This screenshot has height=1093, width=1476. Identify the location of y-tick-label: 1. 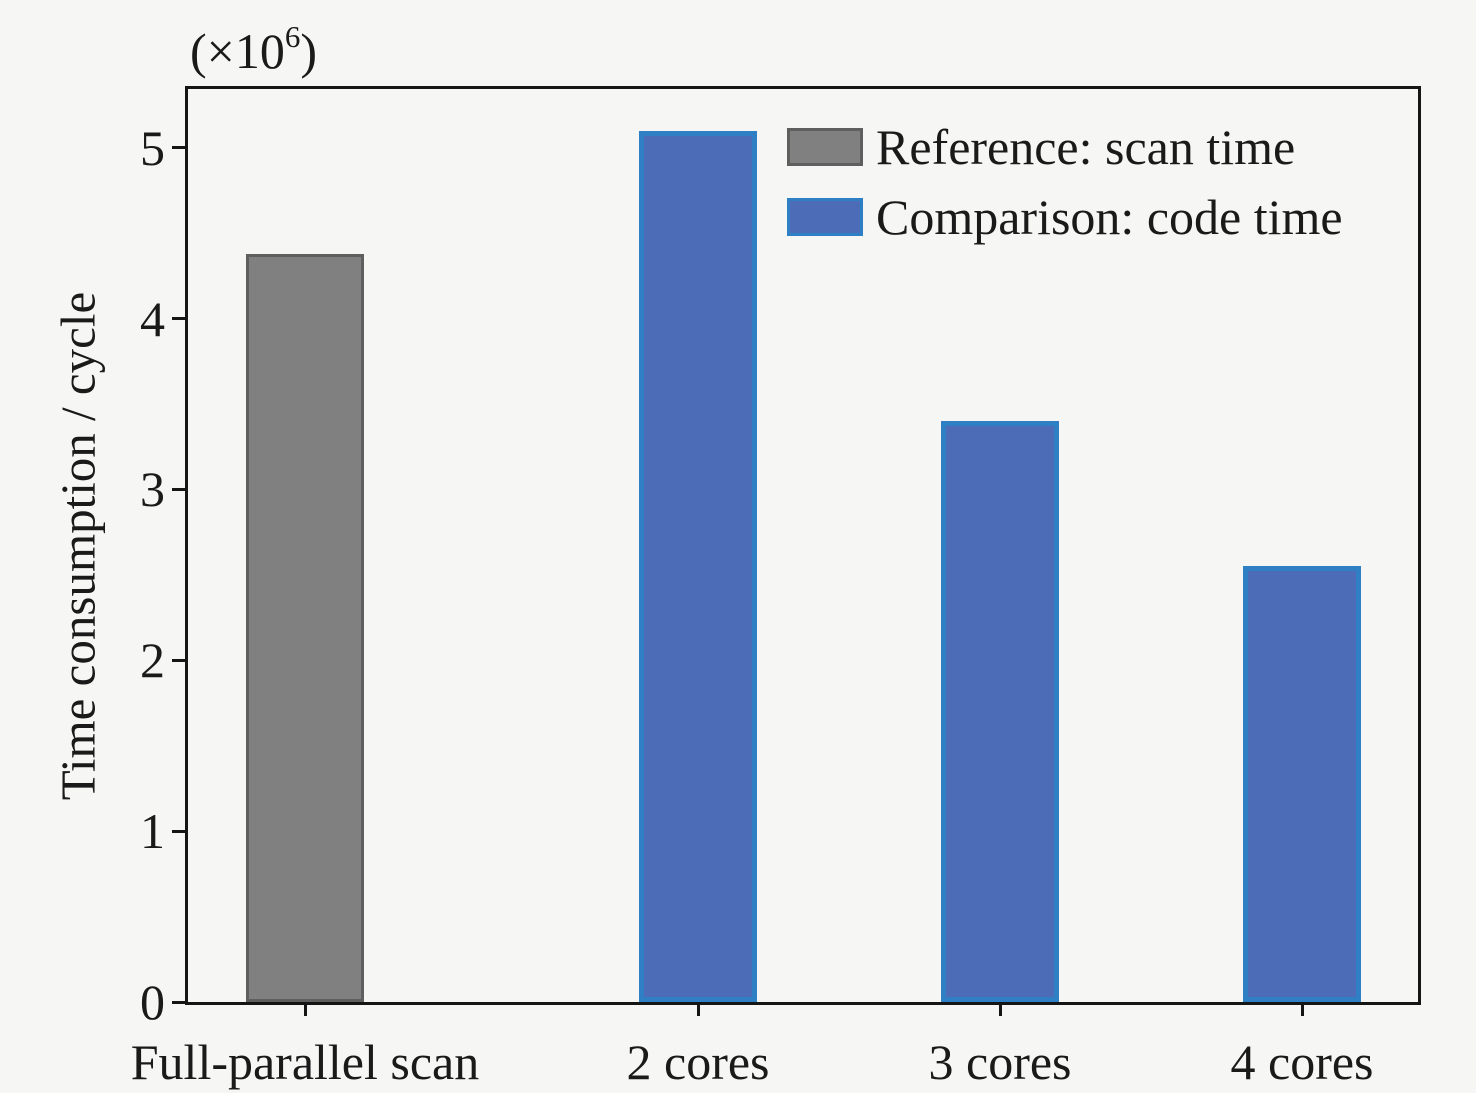
(152, 831).